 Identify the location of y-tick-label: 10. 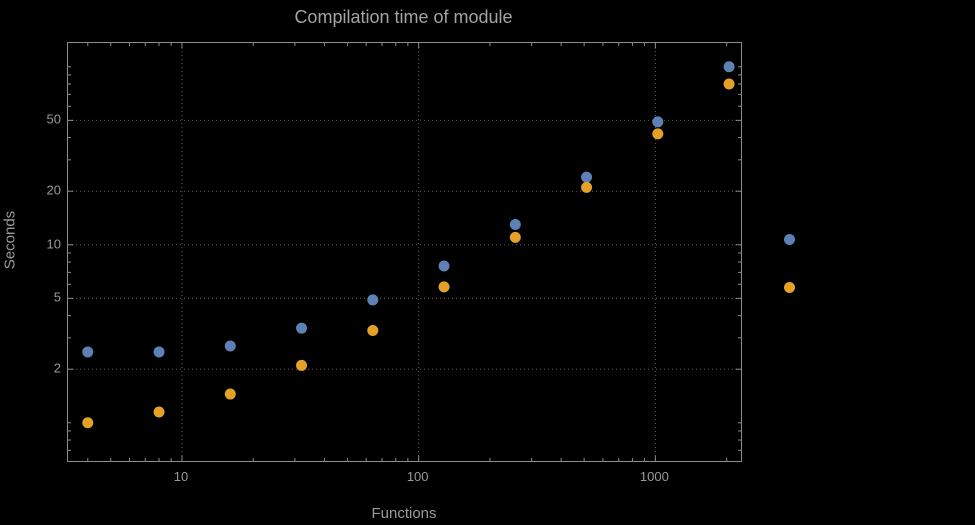
(53, 244).